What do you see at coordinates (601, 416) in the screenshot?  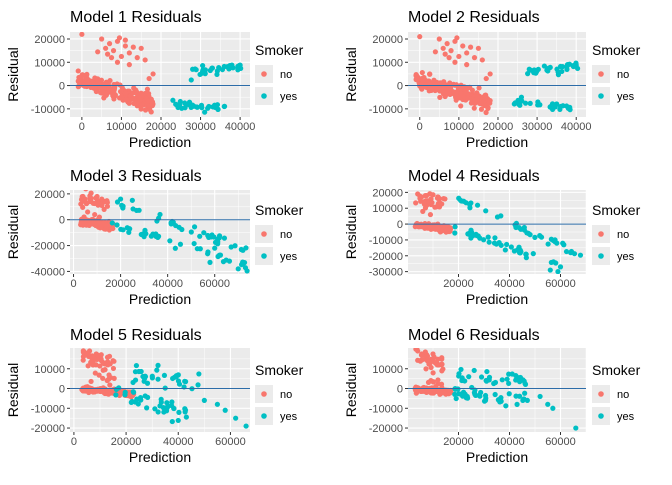 I see `legend-marker-yes` at bounding box center [601, 416].